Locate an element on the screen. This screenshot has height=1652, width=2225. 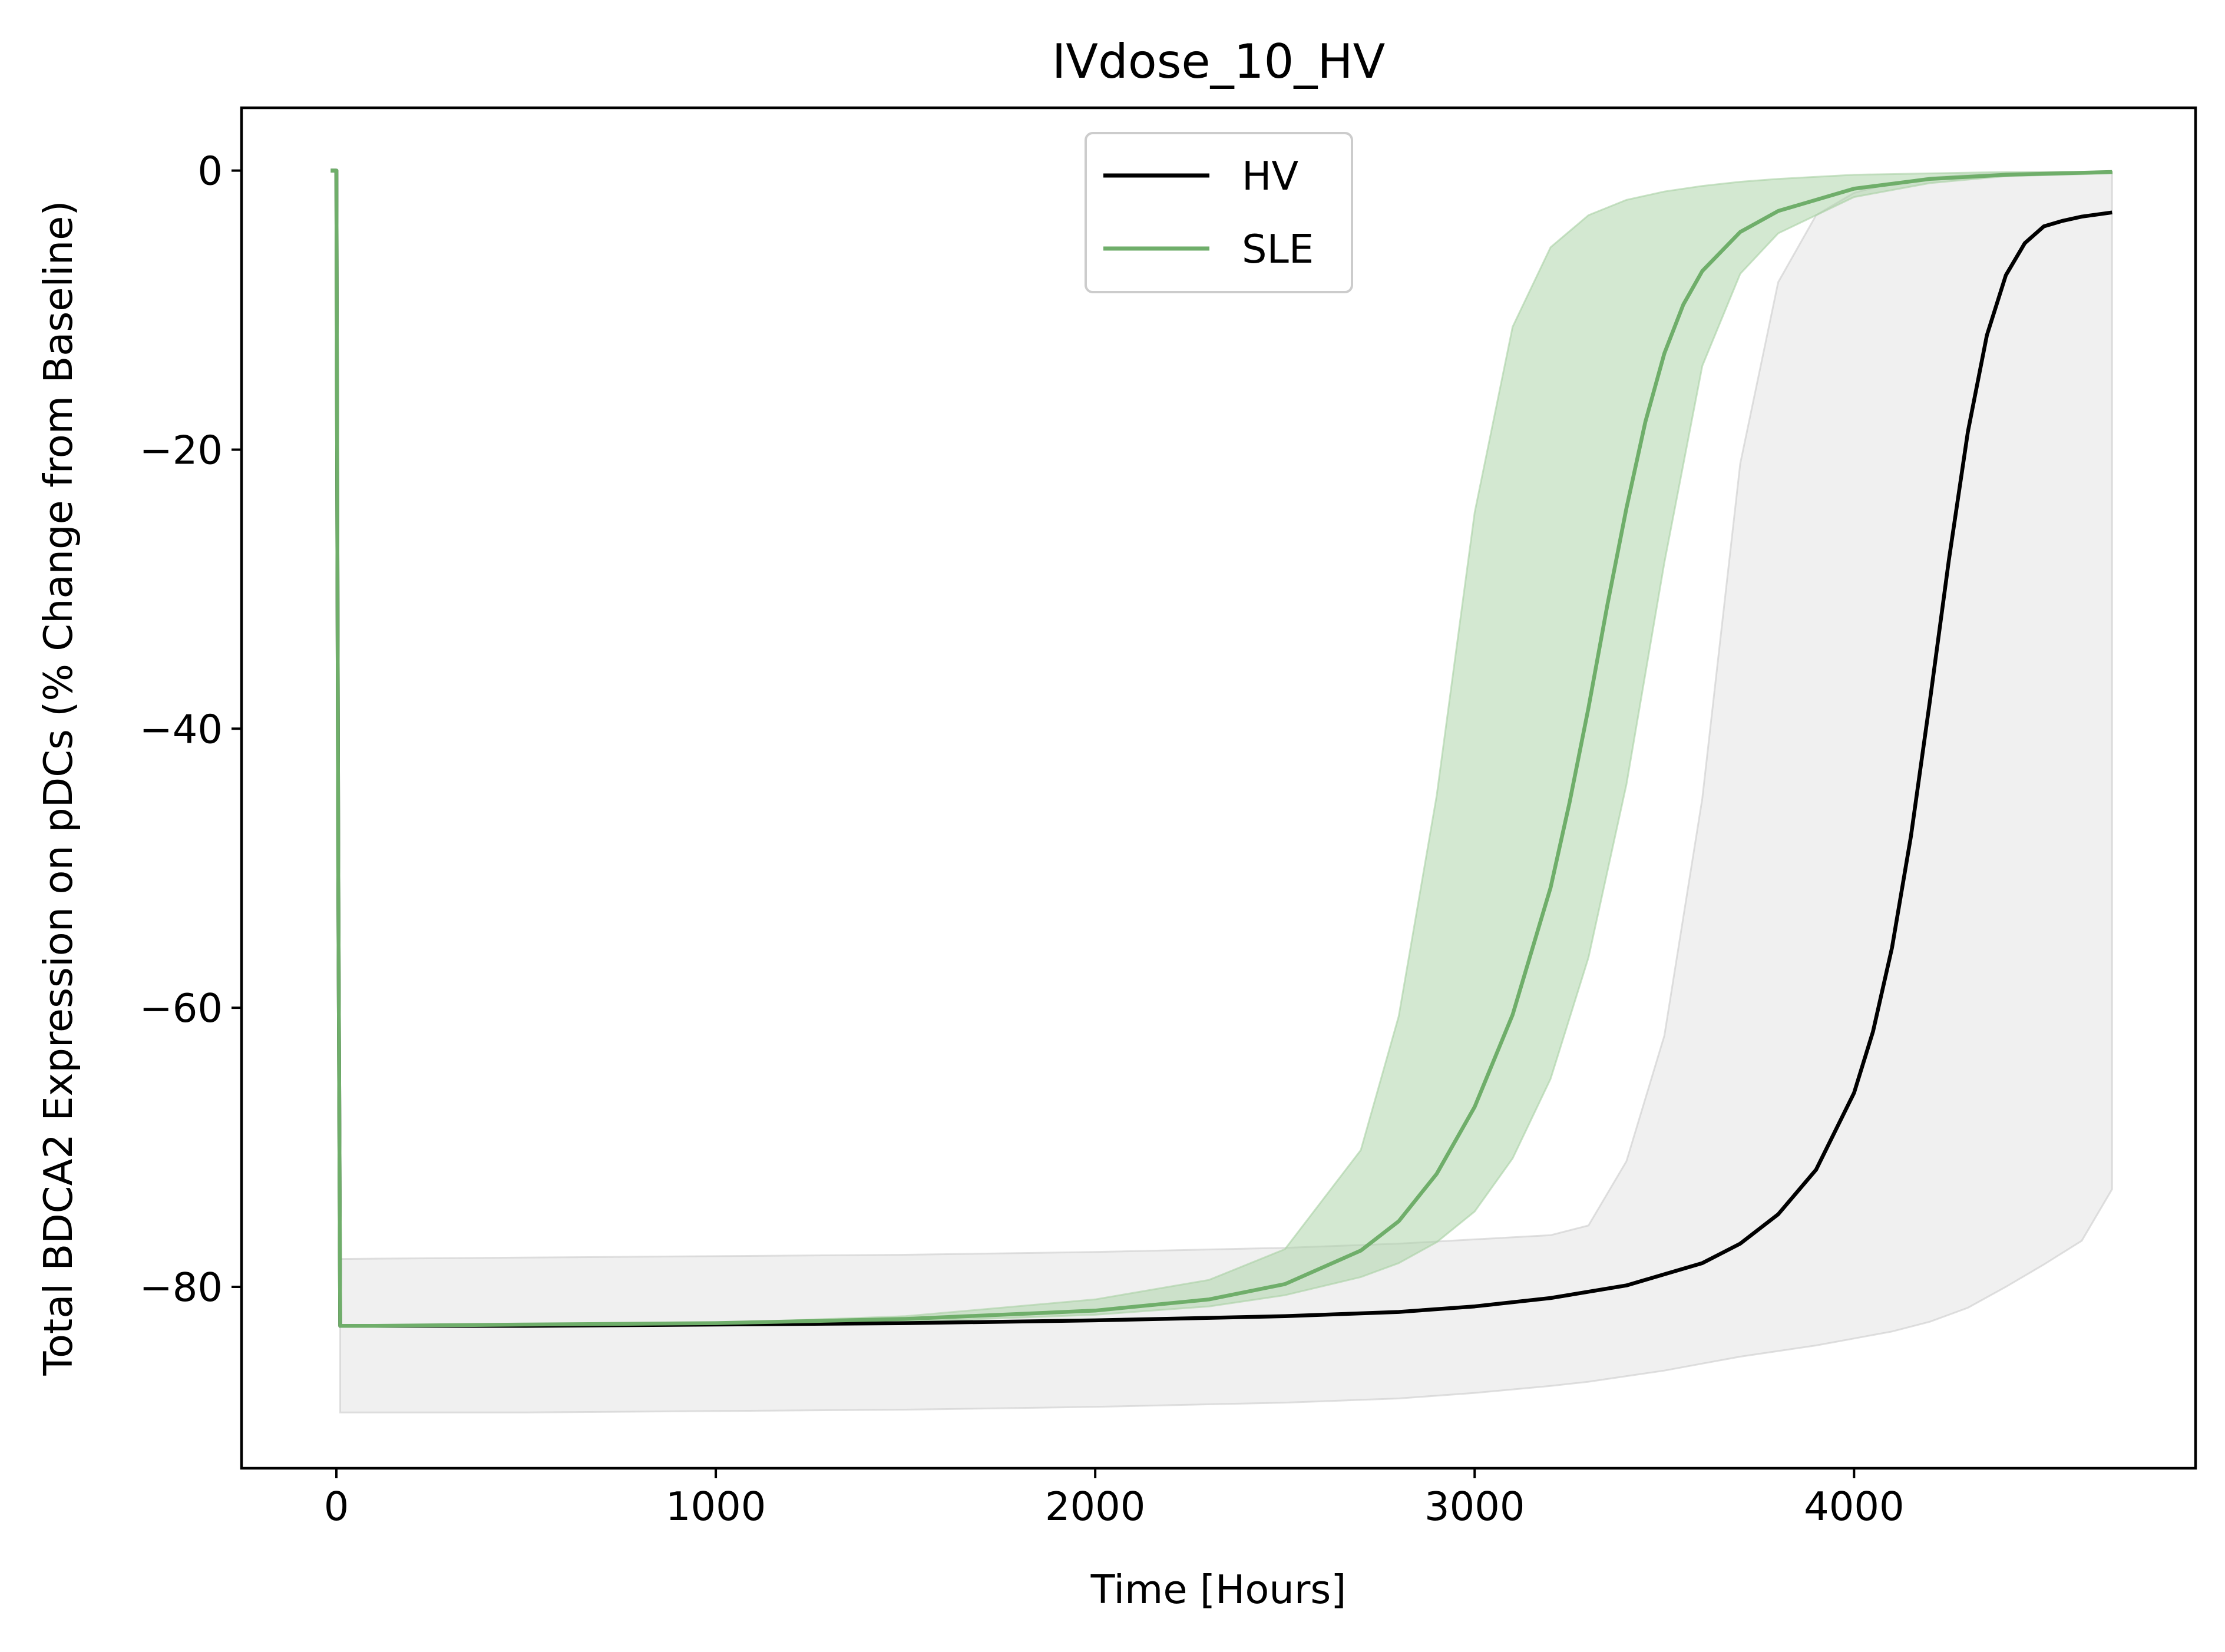
x-tick-label: 3000 is located at coordinates (1474, 1507).